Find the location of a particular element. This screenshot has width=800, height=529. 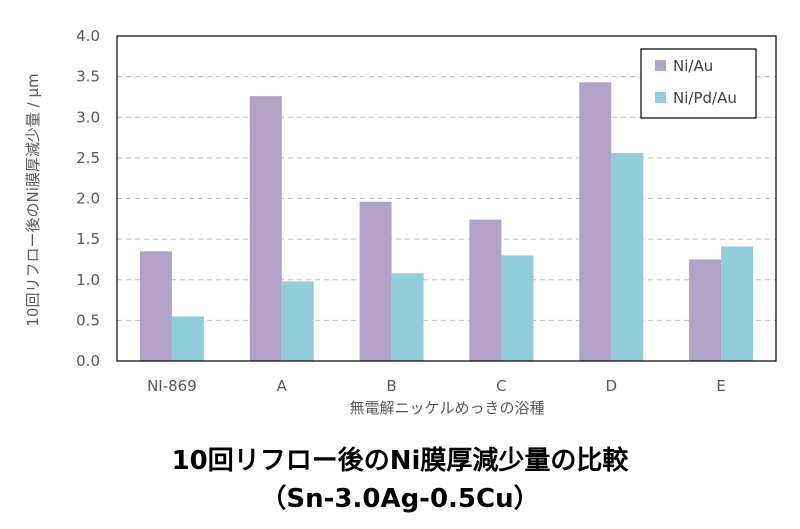

y-tick-label: 3.5 is located at coordinates (88, 77).